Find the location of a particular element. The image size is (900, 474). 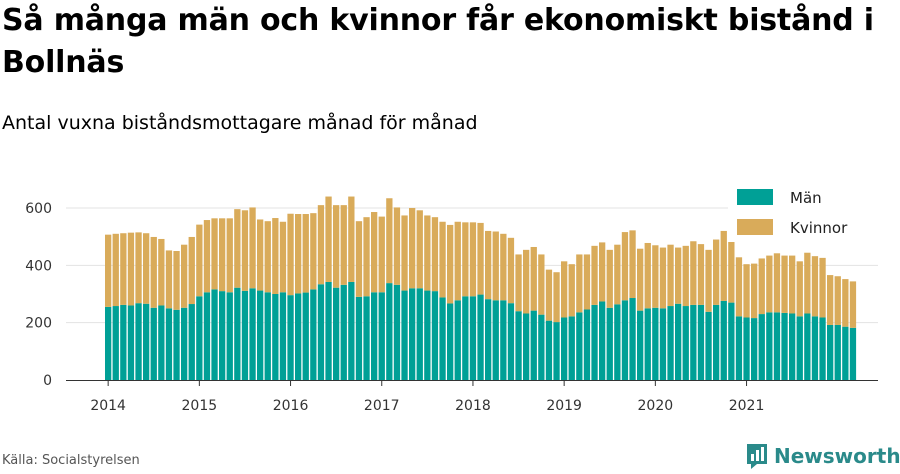

newsworthy-logo-icon is located at coordinates (757, 456).